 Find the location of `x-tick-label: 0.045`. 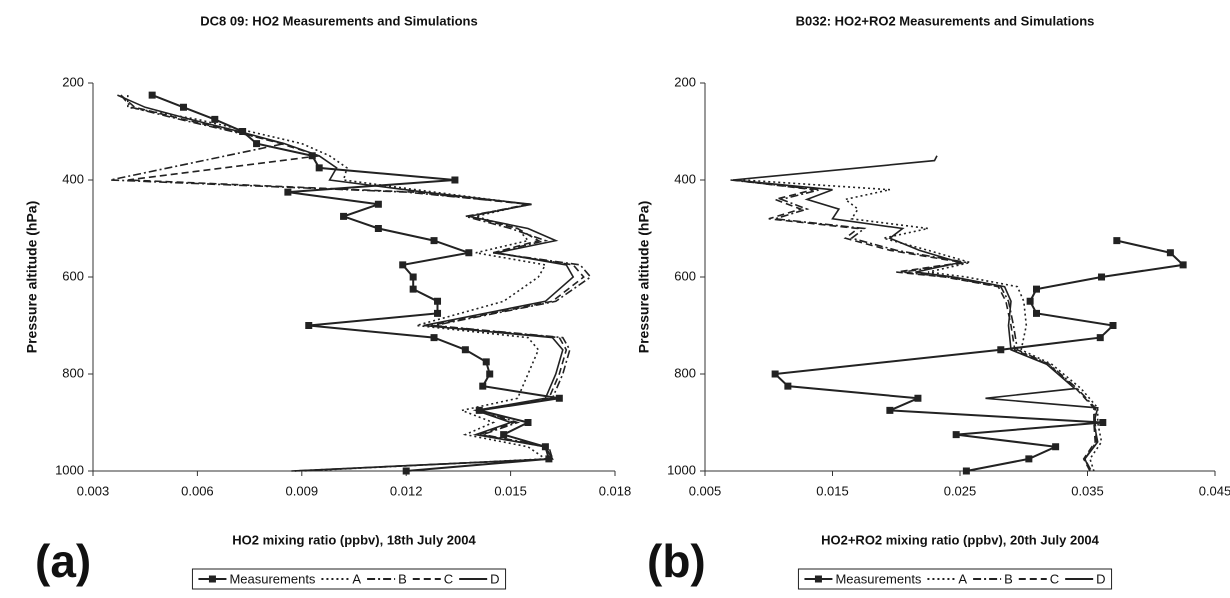

x-tick-label: 0.045 is located at coordinates (1214, 490).